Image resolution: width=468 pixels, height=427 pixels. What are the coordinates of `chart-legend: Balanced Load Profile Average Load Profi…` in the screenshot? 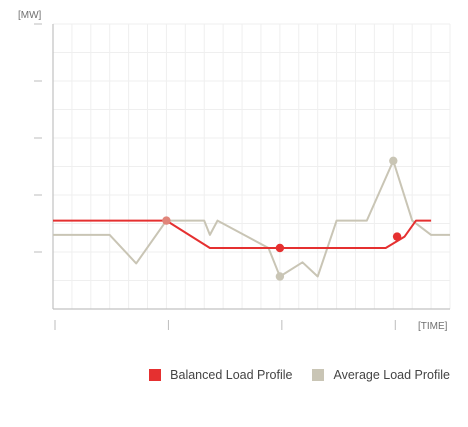 It's located at (289, 375).